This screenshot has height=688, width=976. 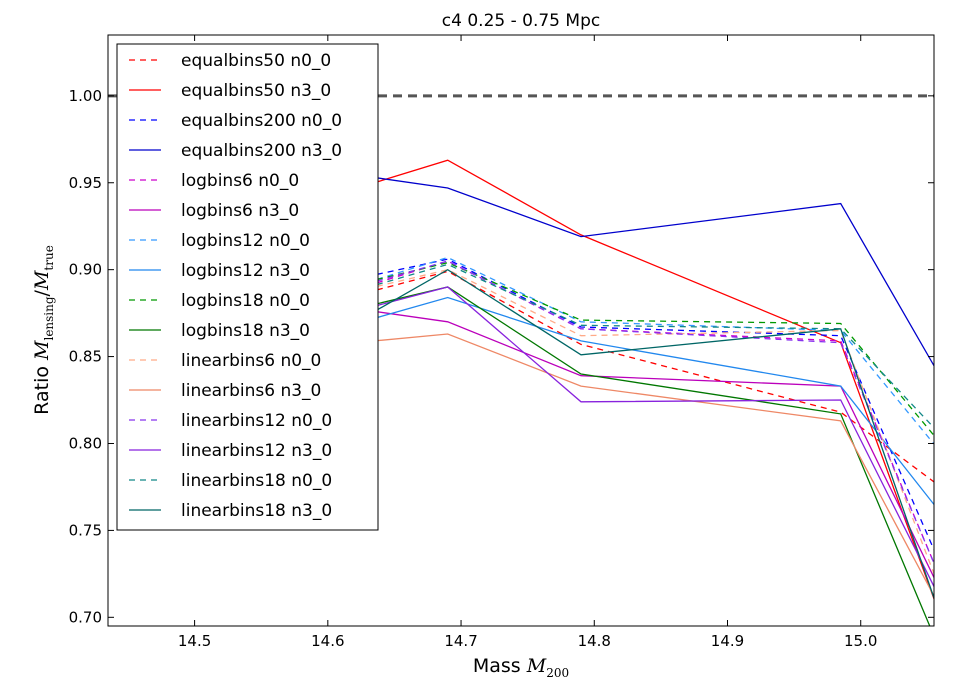 I want to click on y-tick-label: 0.80, so click(x=85, y=443).